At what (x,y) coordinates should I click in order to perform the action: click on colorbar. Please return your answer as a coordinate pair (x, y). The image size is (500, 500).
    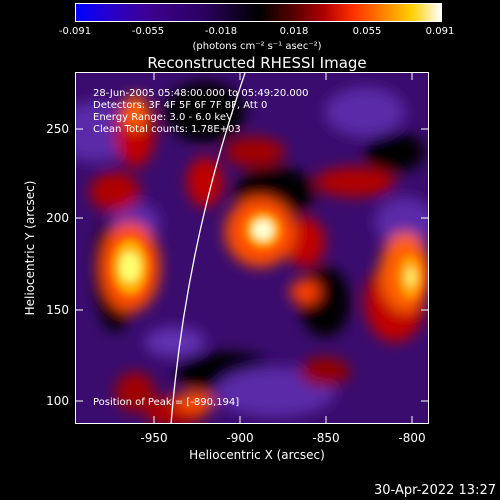
    Looking at the image, I should click on (258, 12).